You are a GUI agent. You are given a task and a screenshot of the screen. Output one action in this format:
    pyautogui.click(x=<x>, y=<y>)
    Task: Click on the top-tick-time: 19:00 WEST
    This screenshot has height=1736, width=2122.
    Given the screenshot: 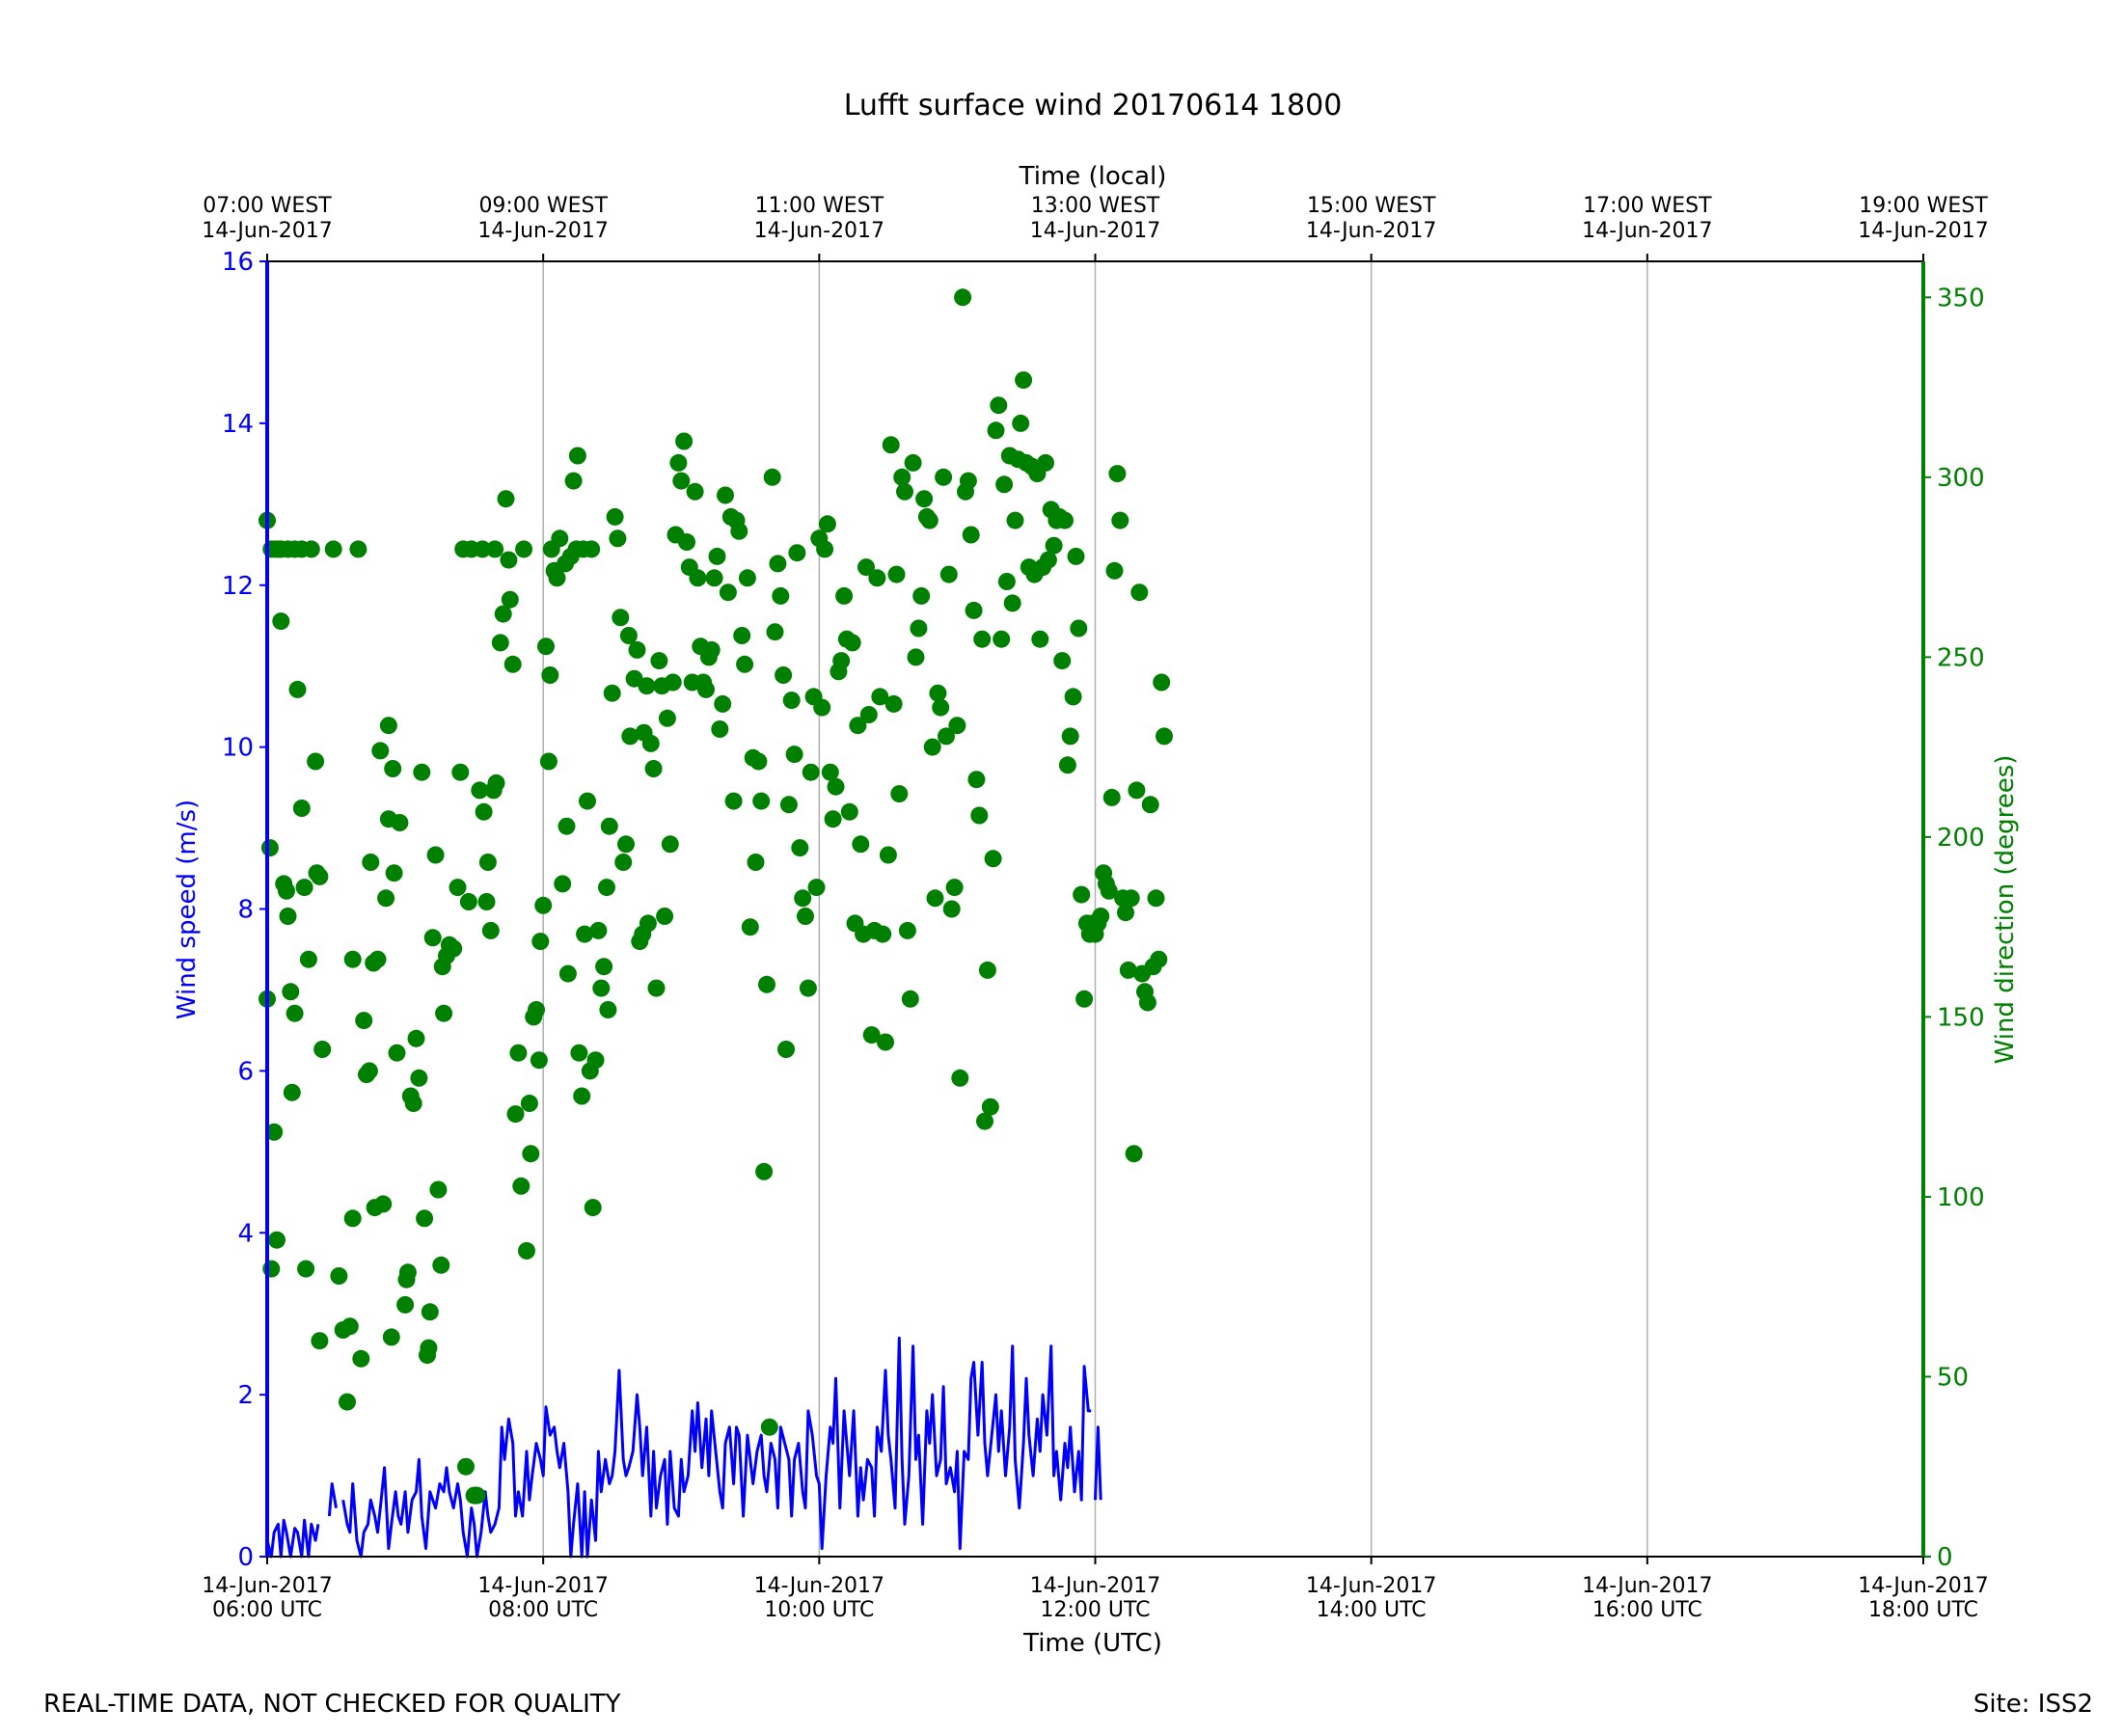 What is the action you would take?
    pyautogui.click(x=1924, y=206)
    